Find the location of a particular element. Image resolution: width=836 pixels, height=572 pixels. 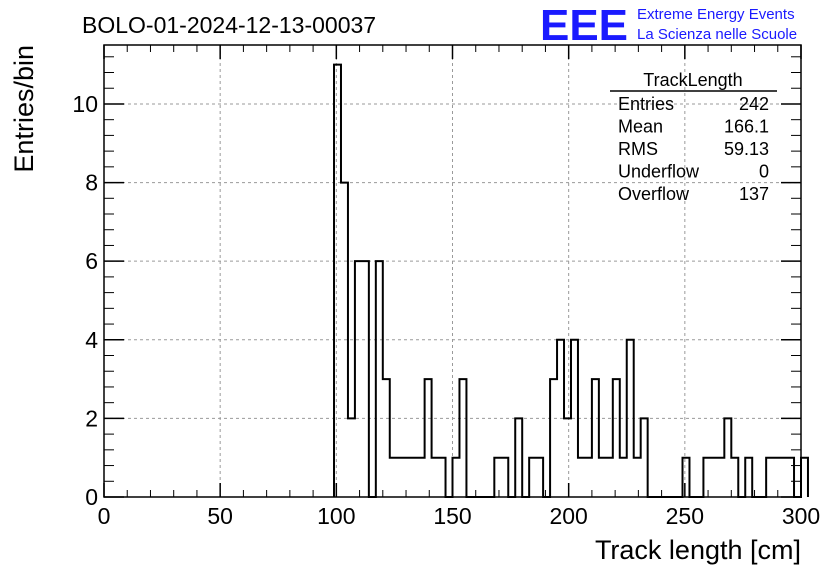

eee-logo-line2: La Scienza nelle Scuole is located at coordinates (717, 34).